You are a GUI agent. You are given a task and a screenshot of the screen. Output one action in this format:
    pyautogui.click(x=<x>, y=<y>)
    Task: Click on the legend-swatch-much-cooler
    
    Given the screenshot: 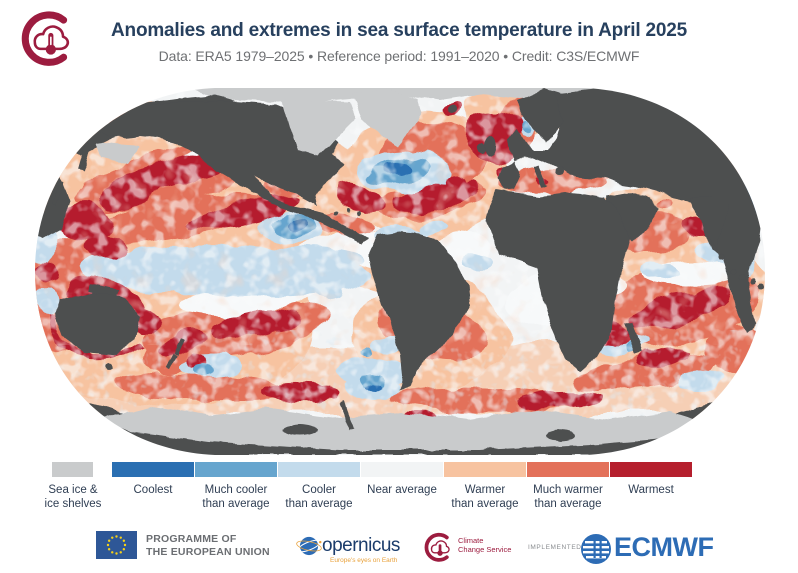 What is the action you would take?
    pyautogui.click(x=236, y=469)
    